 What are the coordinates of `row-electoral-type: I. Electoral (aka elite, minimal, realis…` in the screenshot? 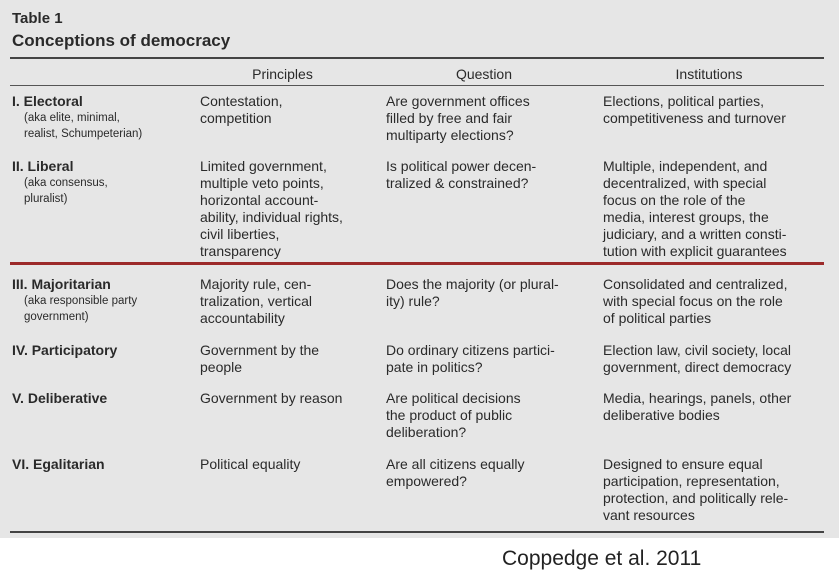 It's located at (77, 116).